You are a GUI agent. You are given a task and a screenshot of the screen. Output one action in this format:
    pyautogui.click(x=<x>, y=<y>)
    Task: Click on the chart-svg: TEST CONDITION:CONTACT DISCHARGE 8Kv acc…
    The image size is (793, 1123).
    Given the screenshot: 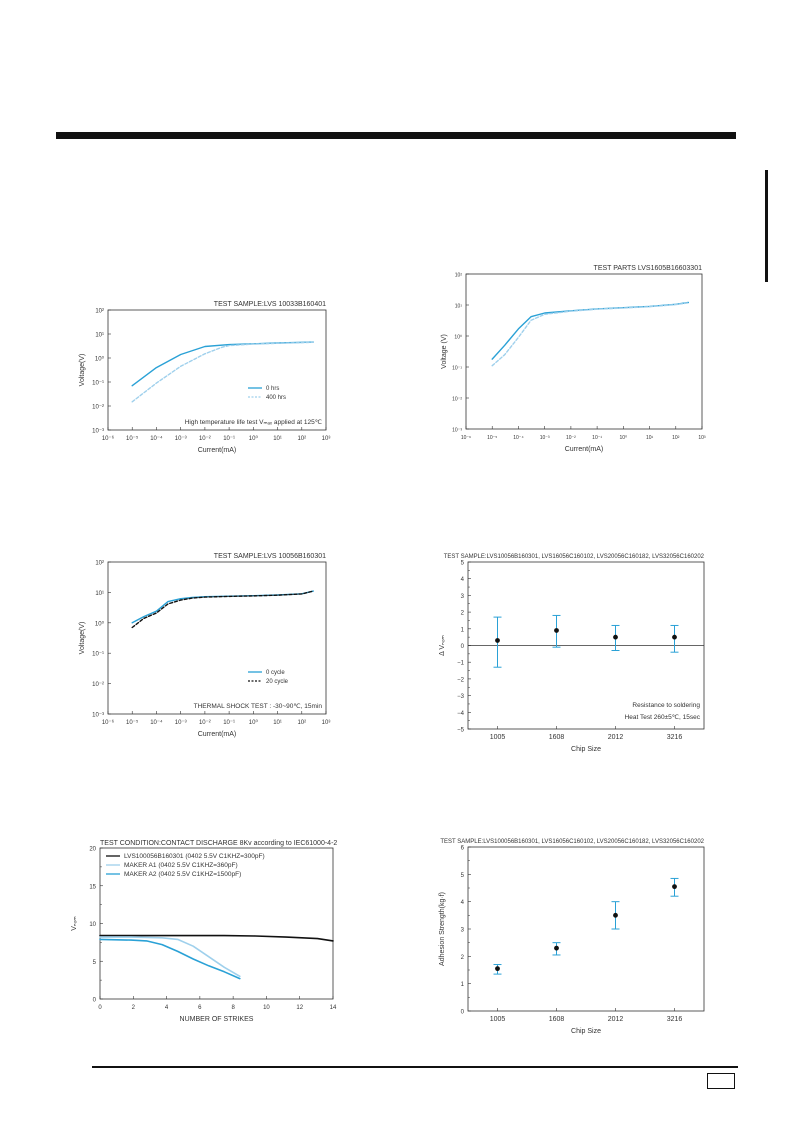 What is the action you would take?
    pyautogui.click(x=204, y=931)
    